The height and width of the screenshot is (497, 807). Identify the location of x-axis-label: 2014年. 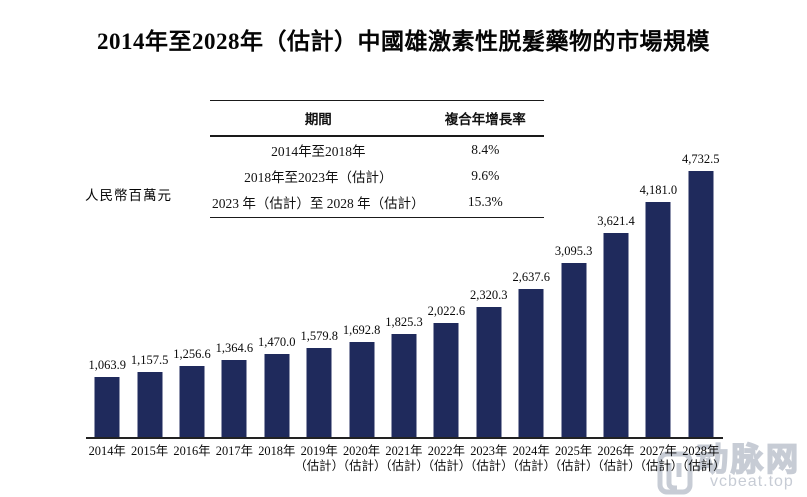
(107, 451).